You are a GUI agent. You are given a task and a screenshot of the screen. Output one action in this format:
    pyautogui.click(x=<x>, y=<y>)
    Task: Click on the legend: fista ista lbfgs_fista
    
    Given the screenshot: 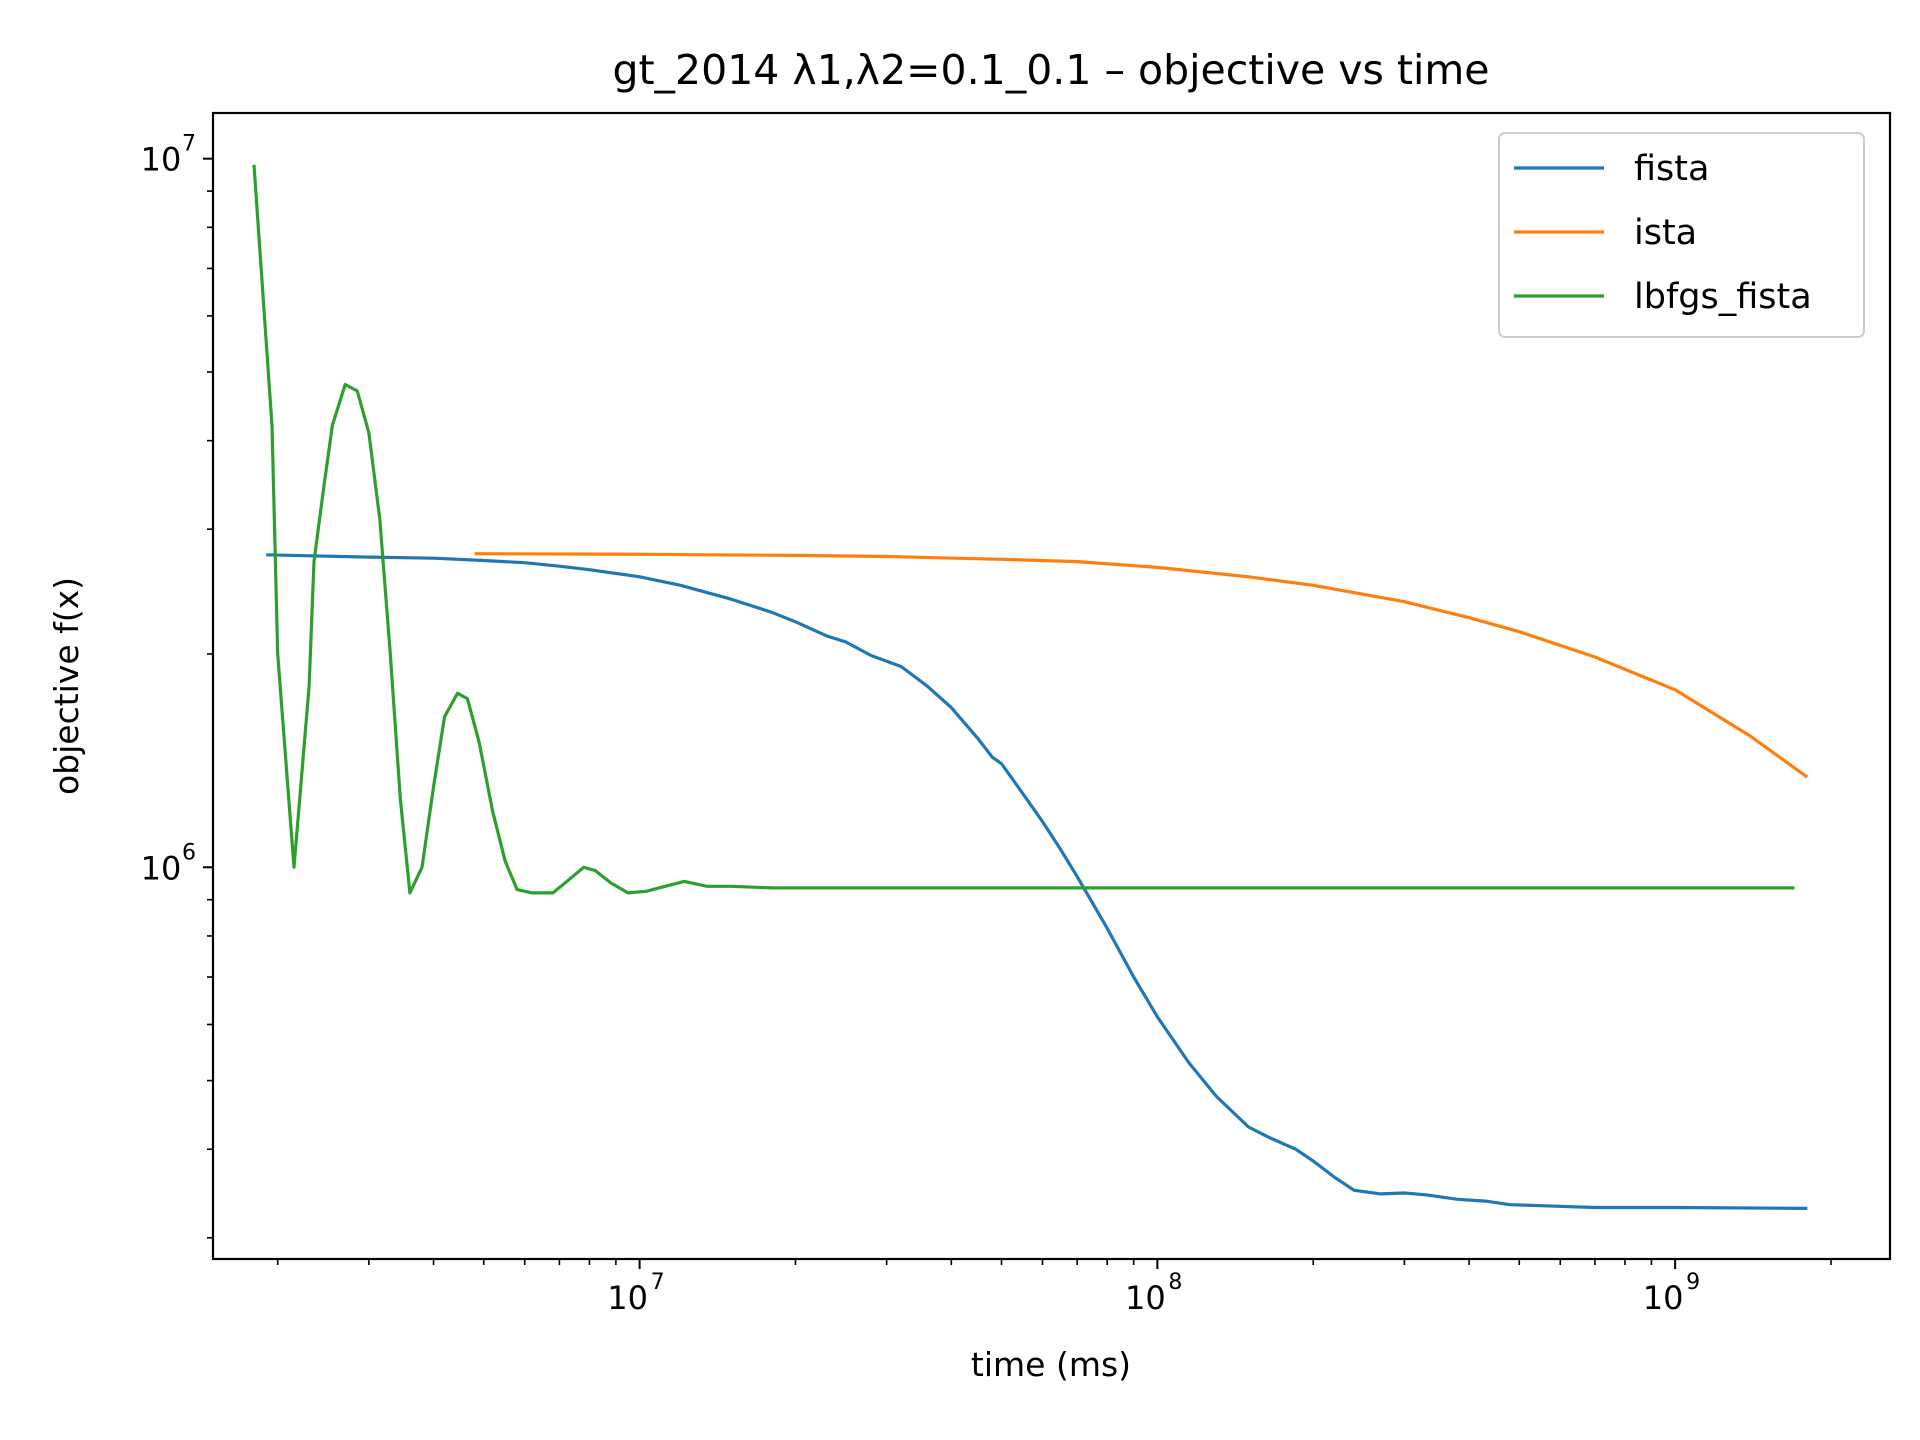 What is the action you would take?
    pyautogui.click(x=1681, y=235)
    